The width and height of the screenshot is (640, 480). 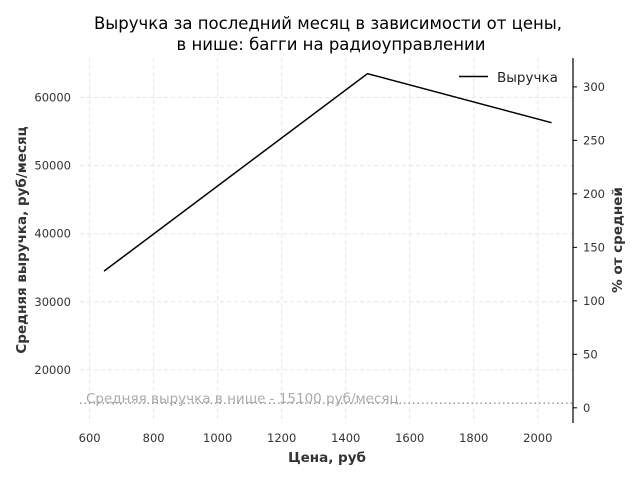 I want to click on average-label: Средняя выручка в нише - 15100 руб/месяц, so click(x=242, y=399).